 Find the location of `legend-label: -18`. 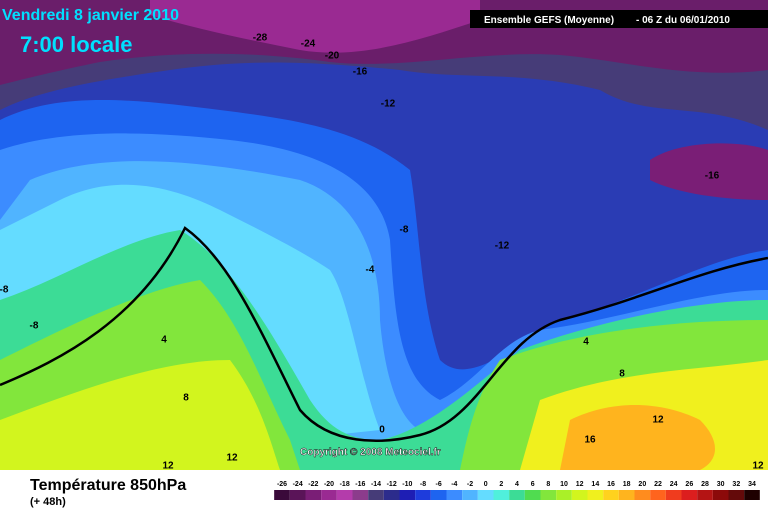

legend-label: -18 is located at coordinates (345, 484).